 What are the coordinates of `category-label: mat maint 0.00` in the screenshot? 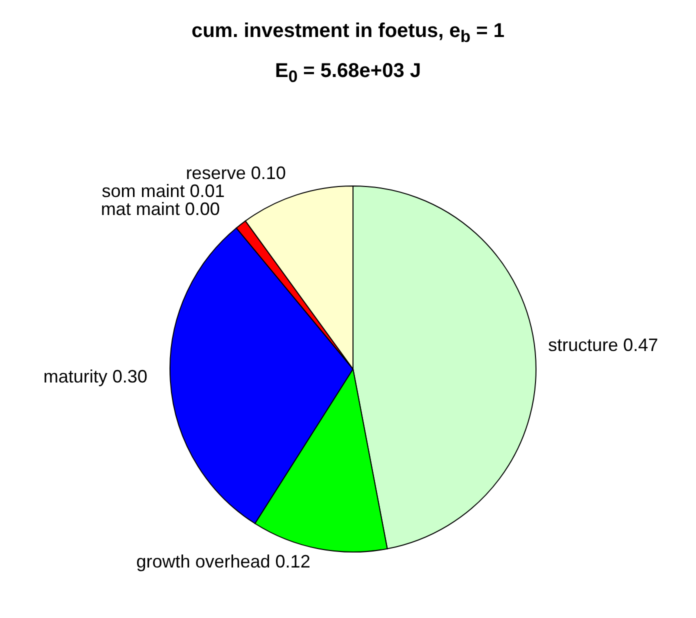 It's located at (160, 209).